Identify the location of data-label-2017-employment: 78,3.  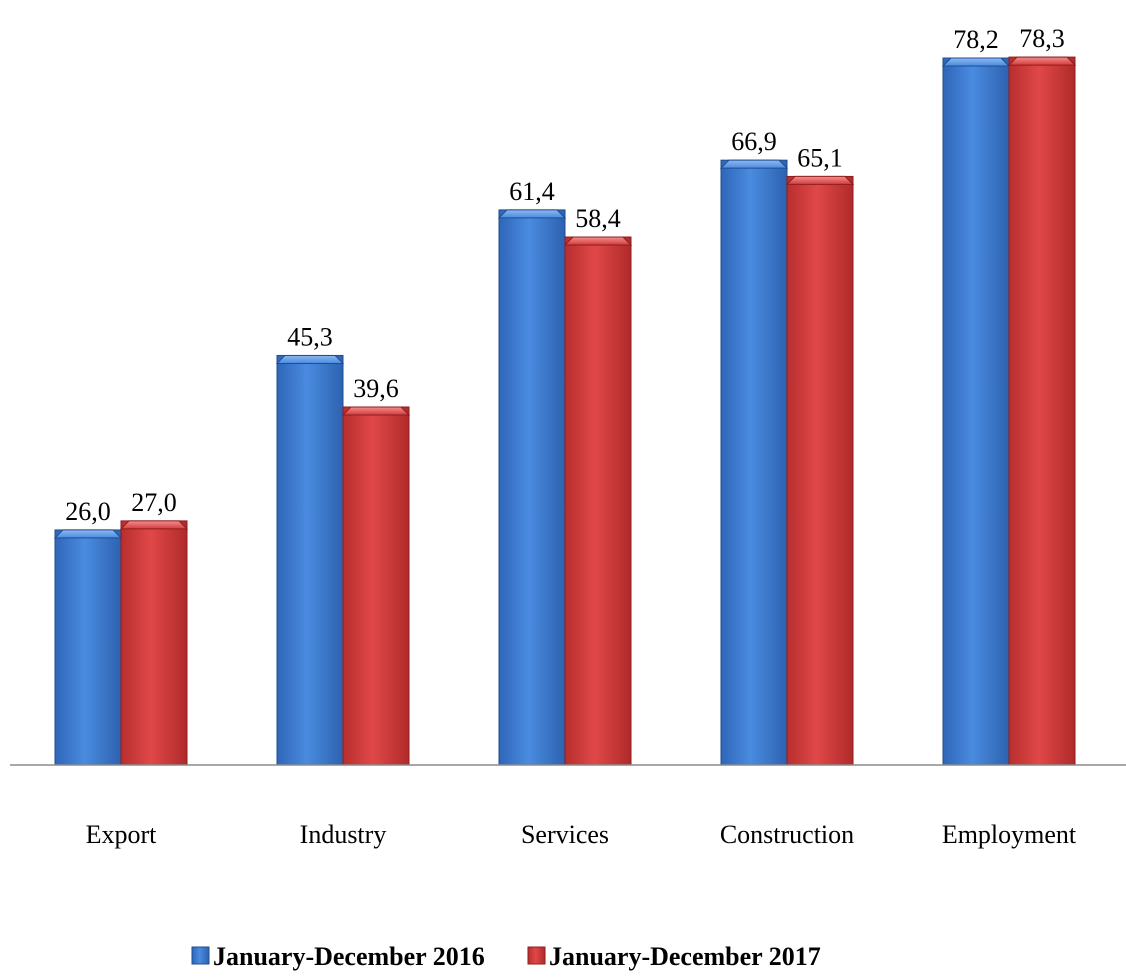
(1042, 38).